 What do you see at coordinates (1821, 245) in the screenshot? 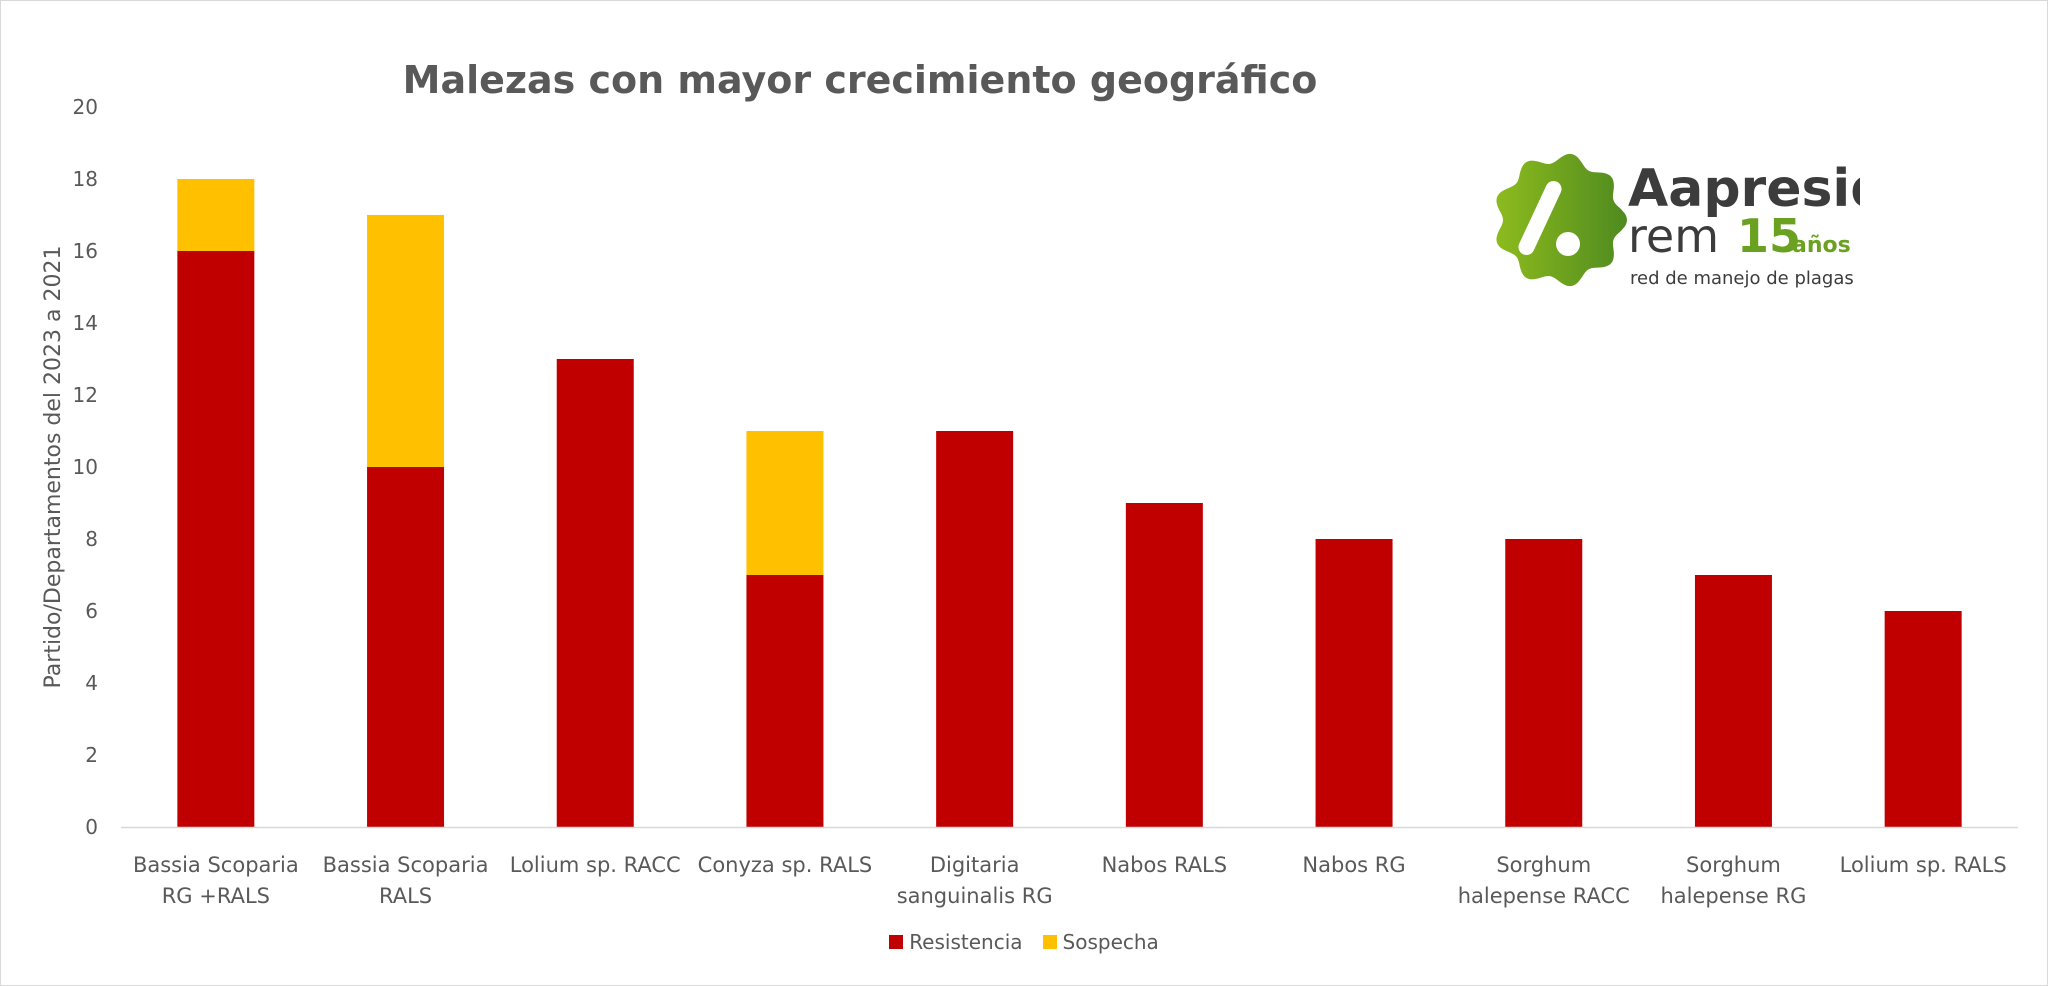
I see `logo-years-suffix: años` at bounding box center [1821, 245].